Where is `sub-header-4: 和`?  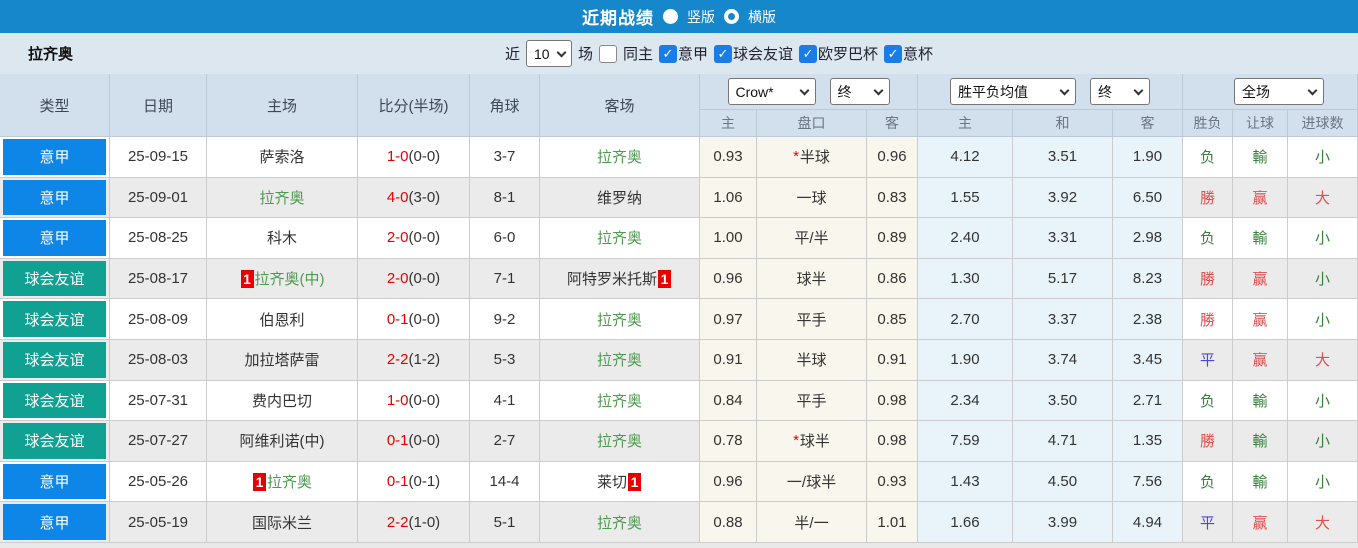 sub-header-4: 和 is located at coordinates (1063, 123).